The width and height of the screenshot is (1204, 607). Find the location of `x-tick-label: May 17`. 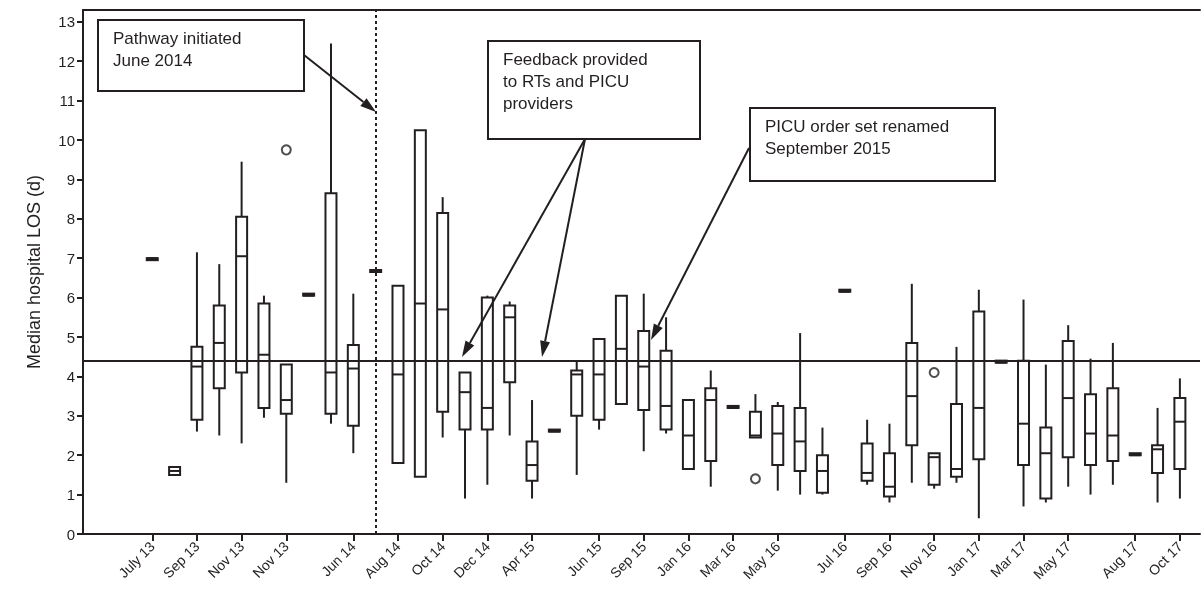

x-tick-label: May 17 is located at coordinates (1052, 560).